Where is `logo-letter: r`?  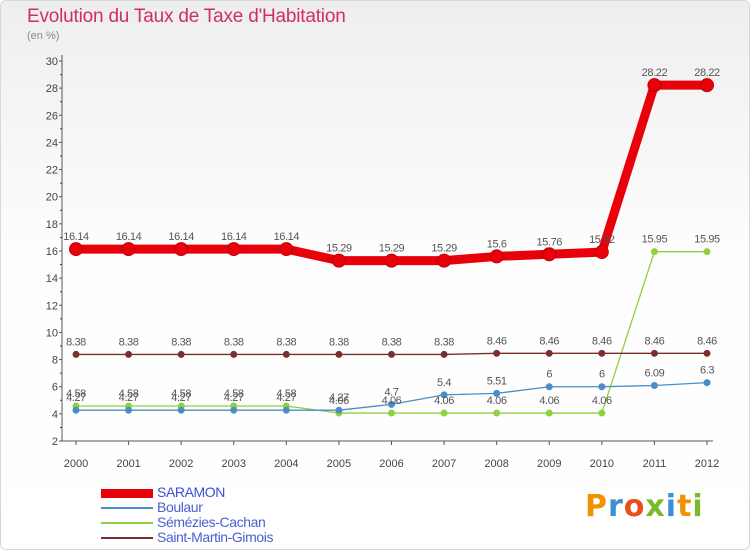 logo-letter: r is located at coordinates (616, 506).